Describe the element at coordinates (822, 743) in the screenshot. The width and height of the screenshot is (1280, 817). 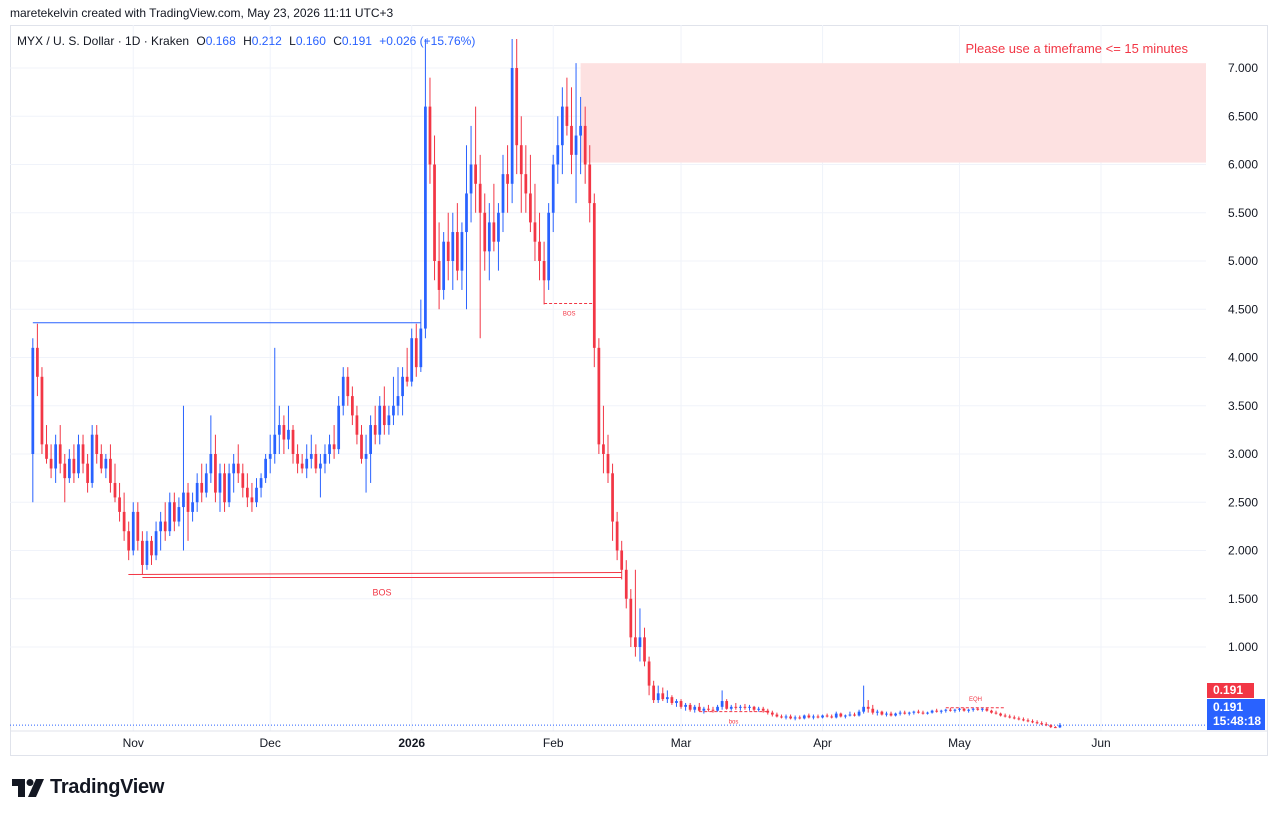
I see `x-tick-label: Apr` at that location.